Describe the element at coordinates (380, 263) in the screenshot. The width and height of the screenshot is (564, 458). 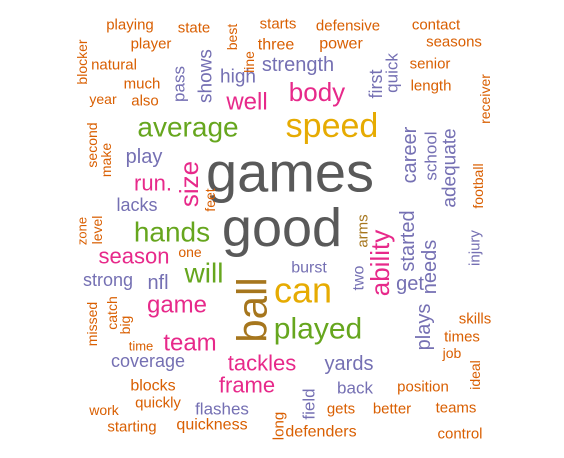
I see `word-ability-label: ability` at that location.